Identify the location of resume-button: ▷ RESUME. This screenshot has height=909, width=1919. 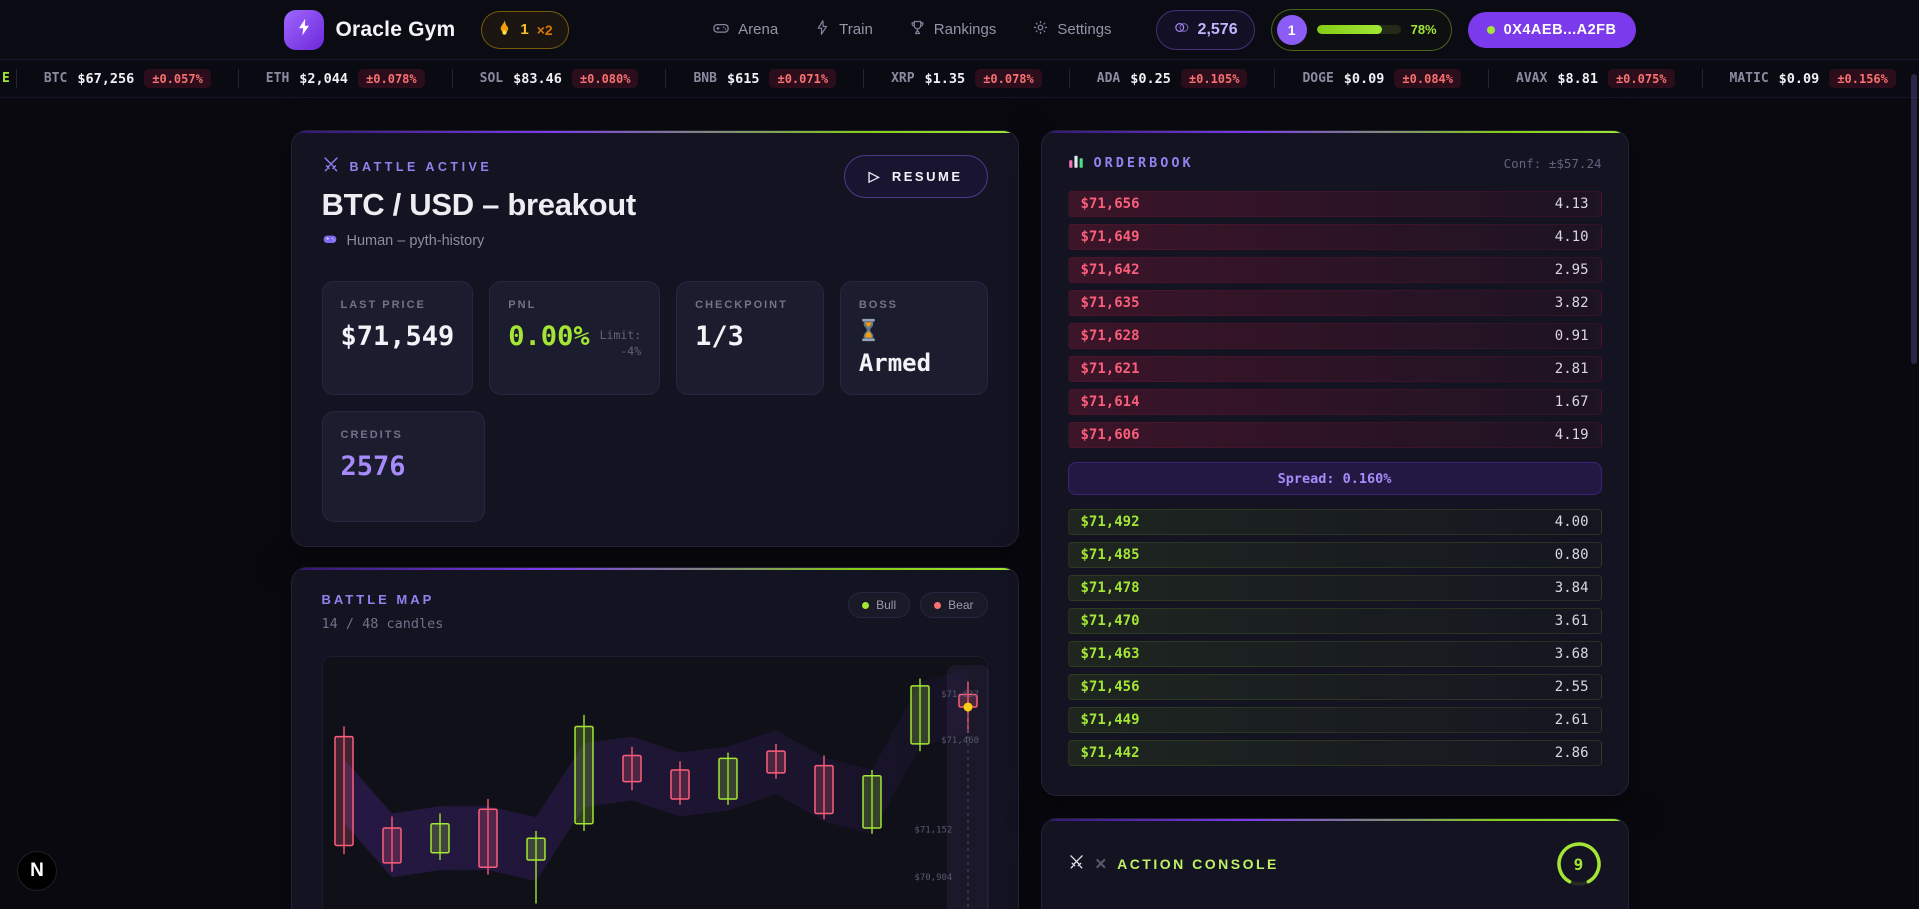
(915, 176).